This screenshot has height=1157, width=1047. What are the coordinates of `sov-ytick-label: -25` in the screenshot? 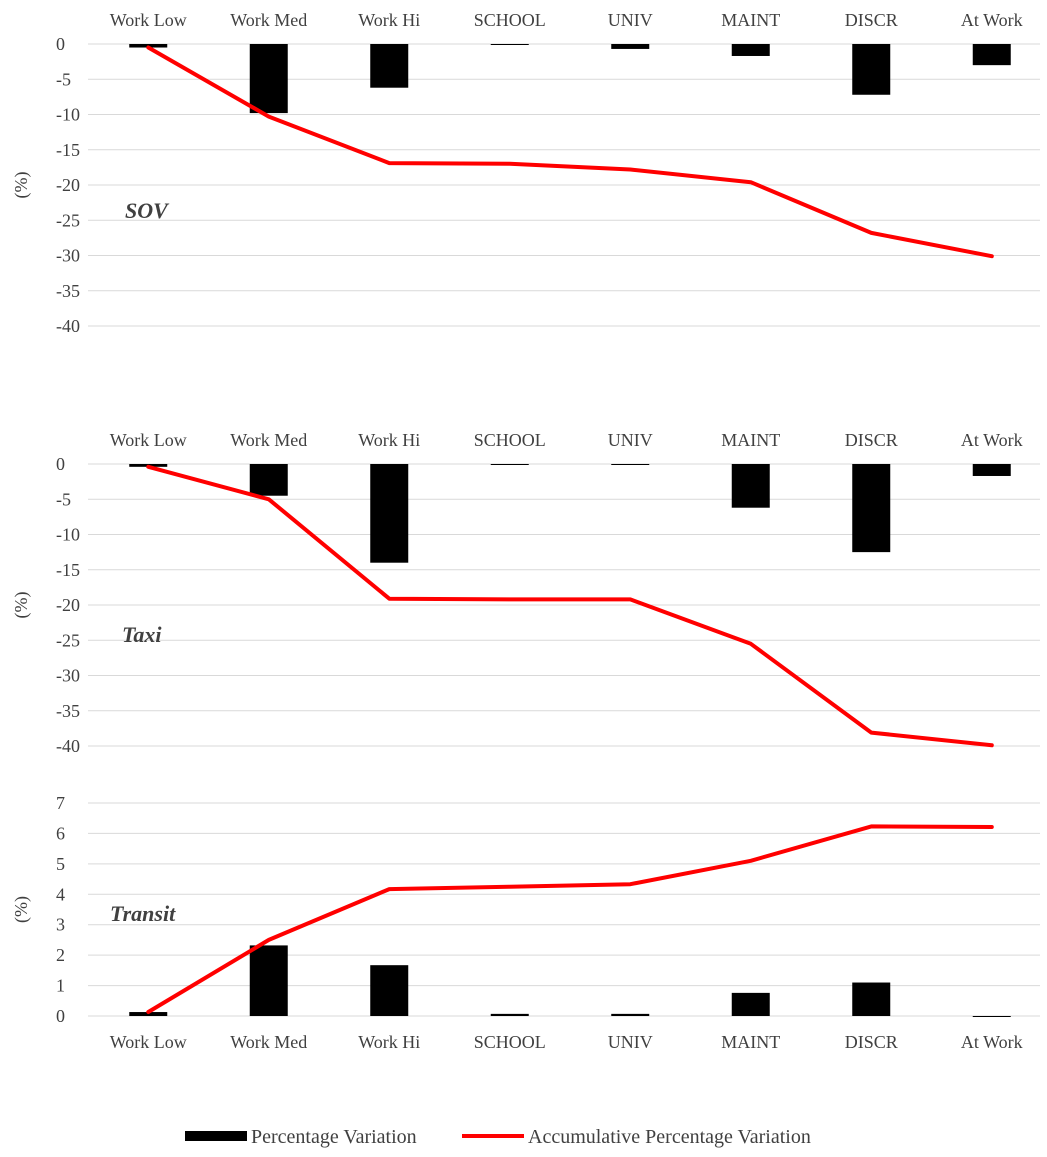 It's located at (68, 220).